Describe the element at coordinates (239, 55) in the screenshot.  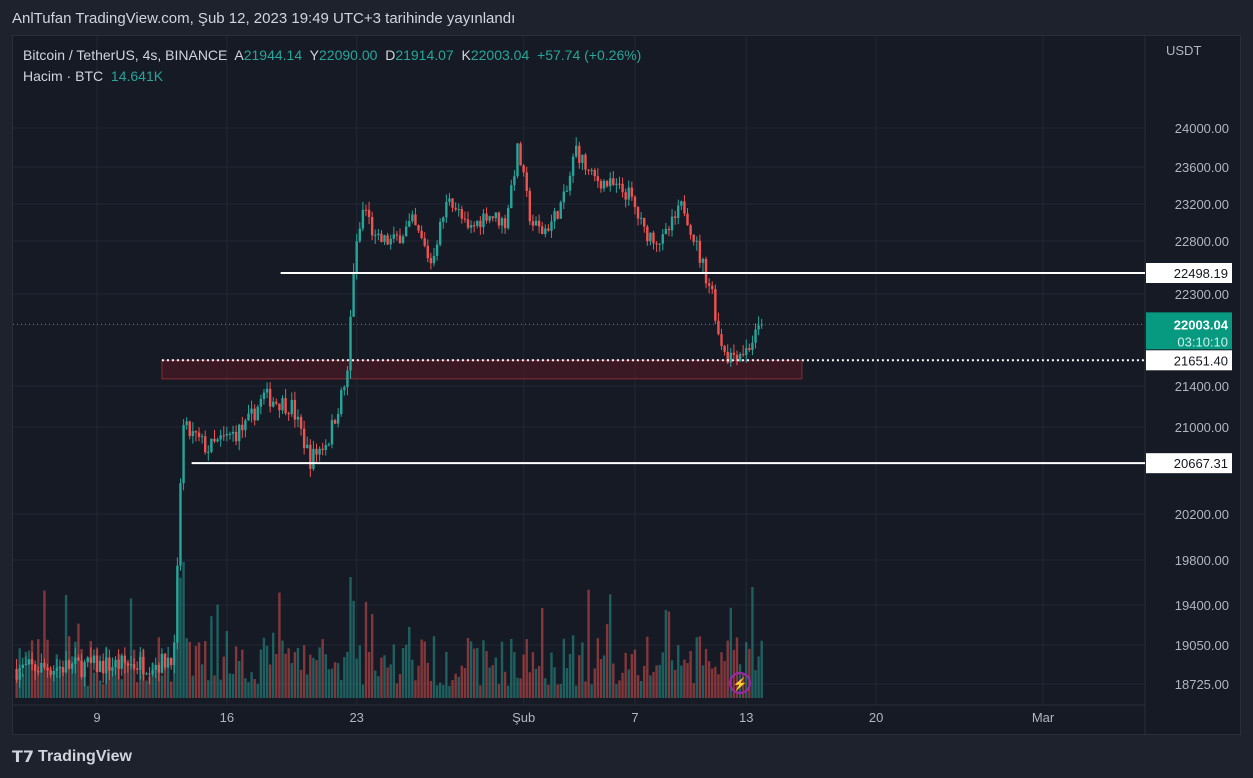
I see `open-label: A` at that location.